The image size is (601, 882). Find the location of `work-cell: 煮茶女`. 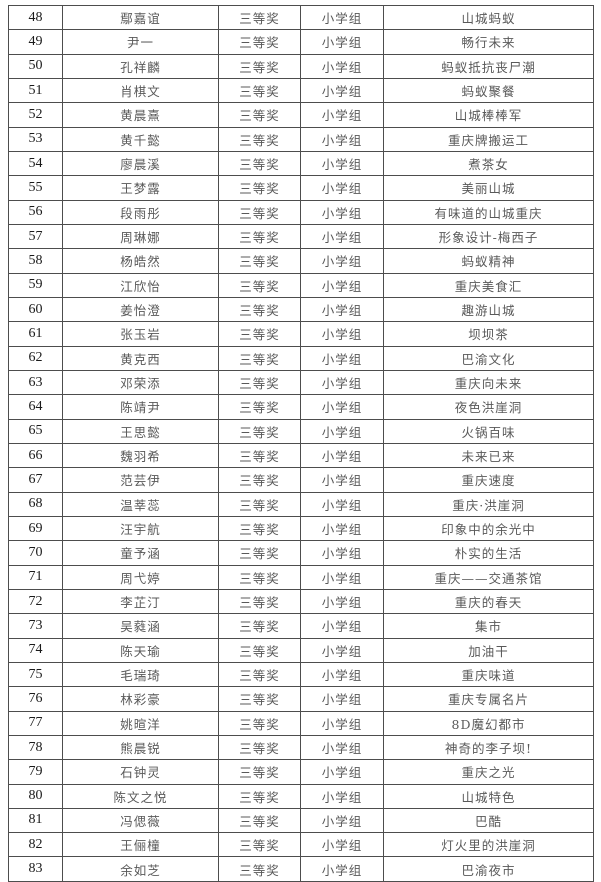

work-cell: 煮茶女 is located at coordinates (488, 163).